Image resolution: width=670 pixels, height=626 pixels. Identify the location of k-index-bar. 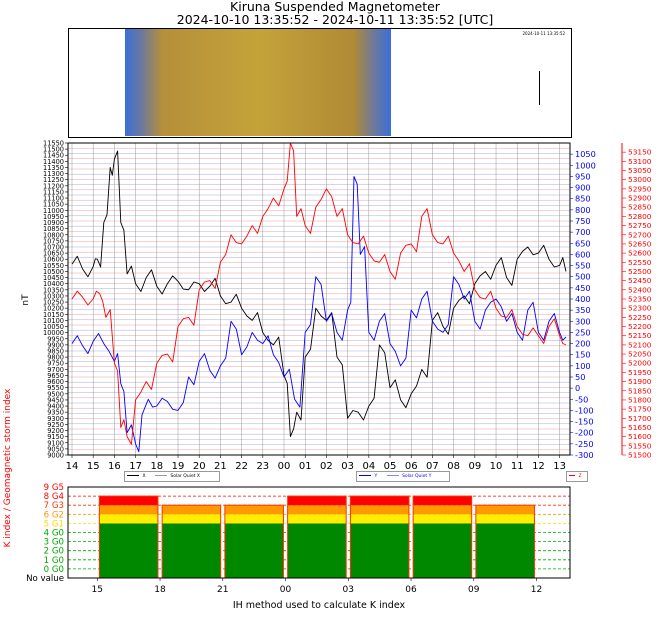
(442, 537).